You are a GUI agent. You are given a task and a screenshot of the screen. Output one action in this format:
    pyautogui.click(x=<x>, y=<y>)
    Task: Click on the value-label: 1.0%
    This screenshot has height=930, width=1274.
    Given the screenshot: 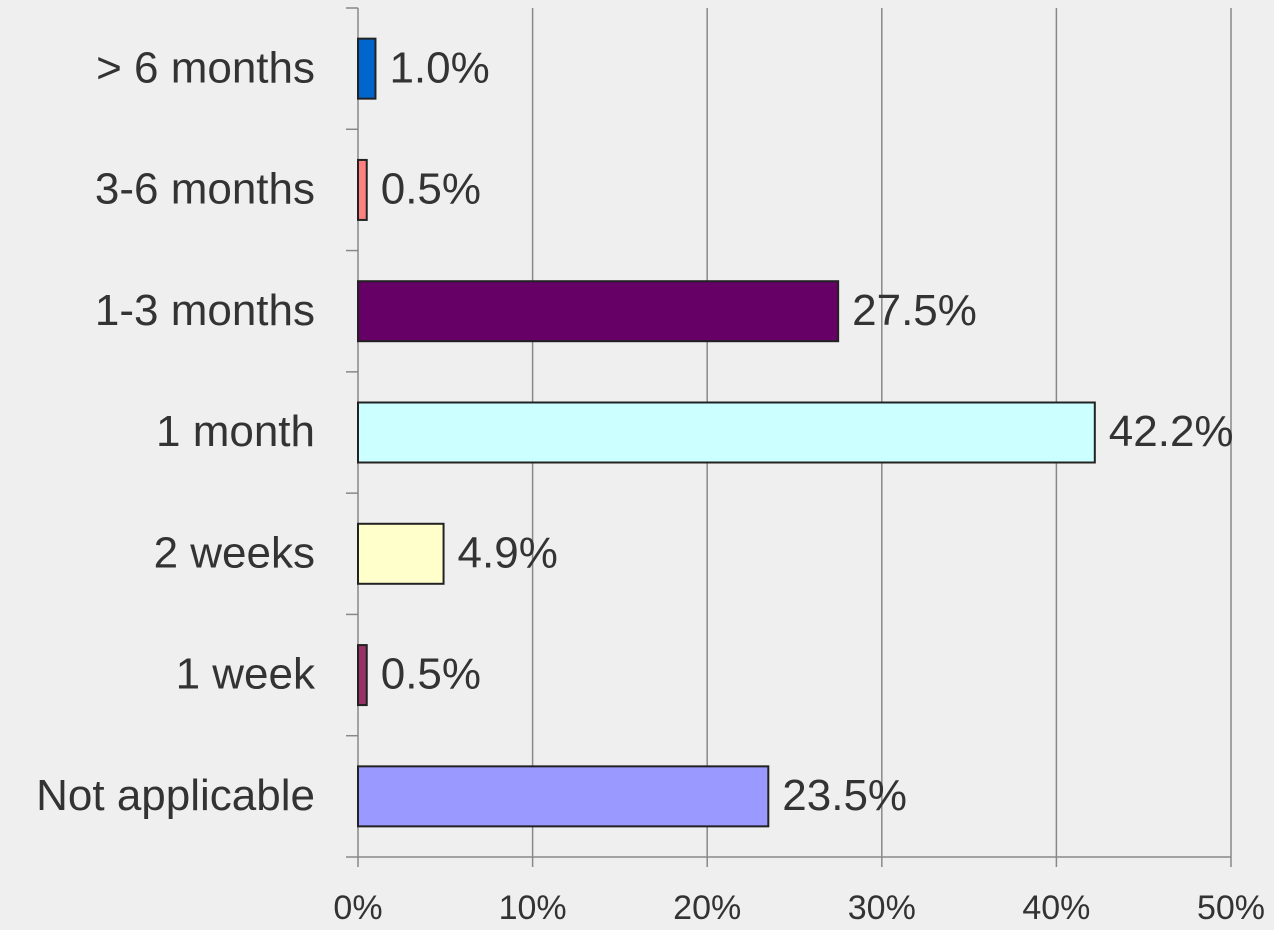 What is the action you would take?
    pyautogui.click(x=439, y=67)
    